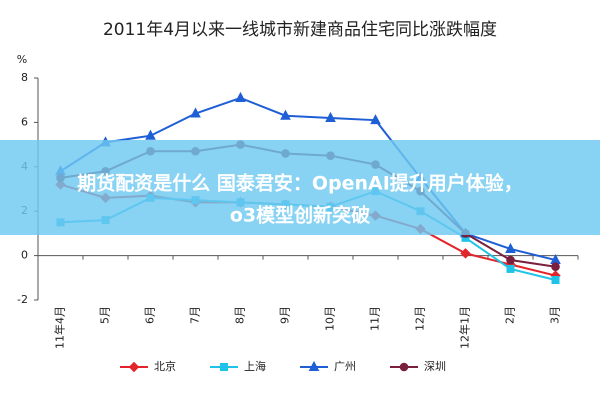 This screenshot has height=400, width=600. Describe the element at coordinates (195, 315) in the screenshot. I see `x-tick-label: 7月` at that location.